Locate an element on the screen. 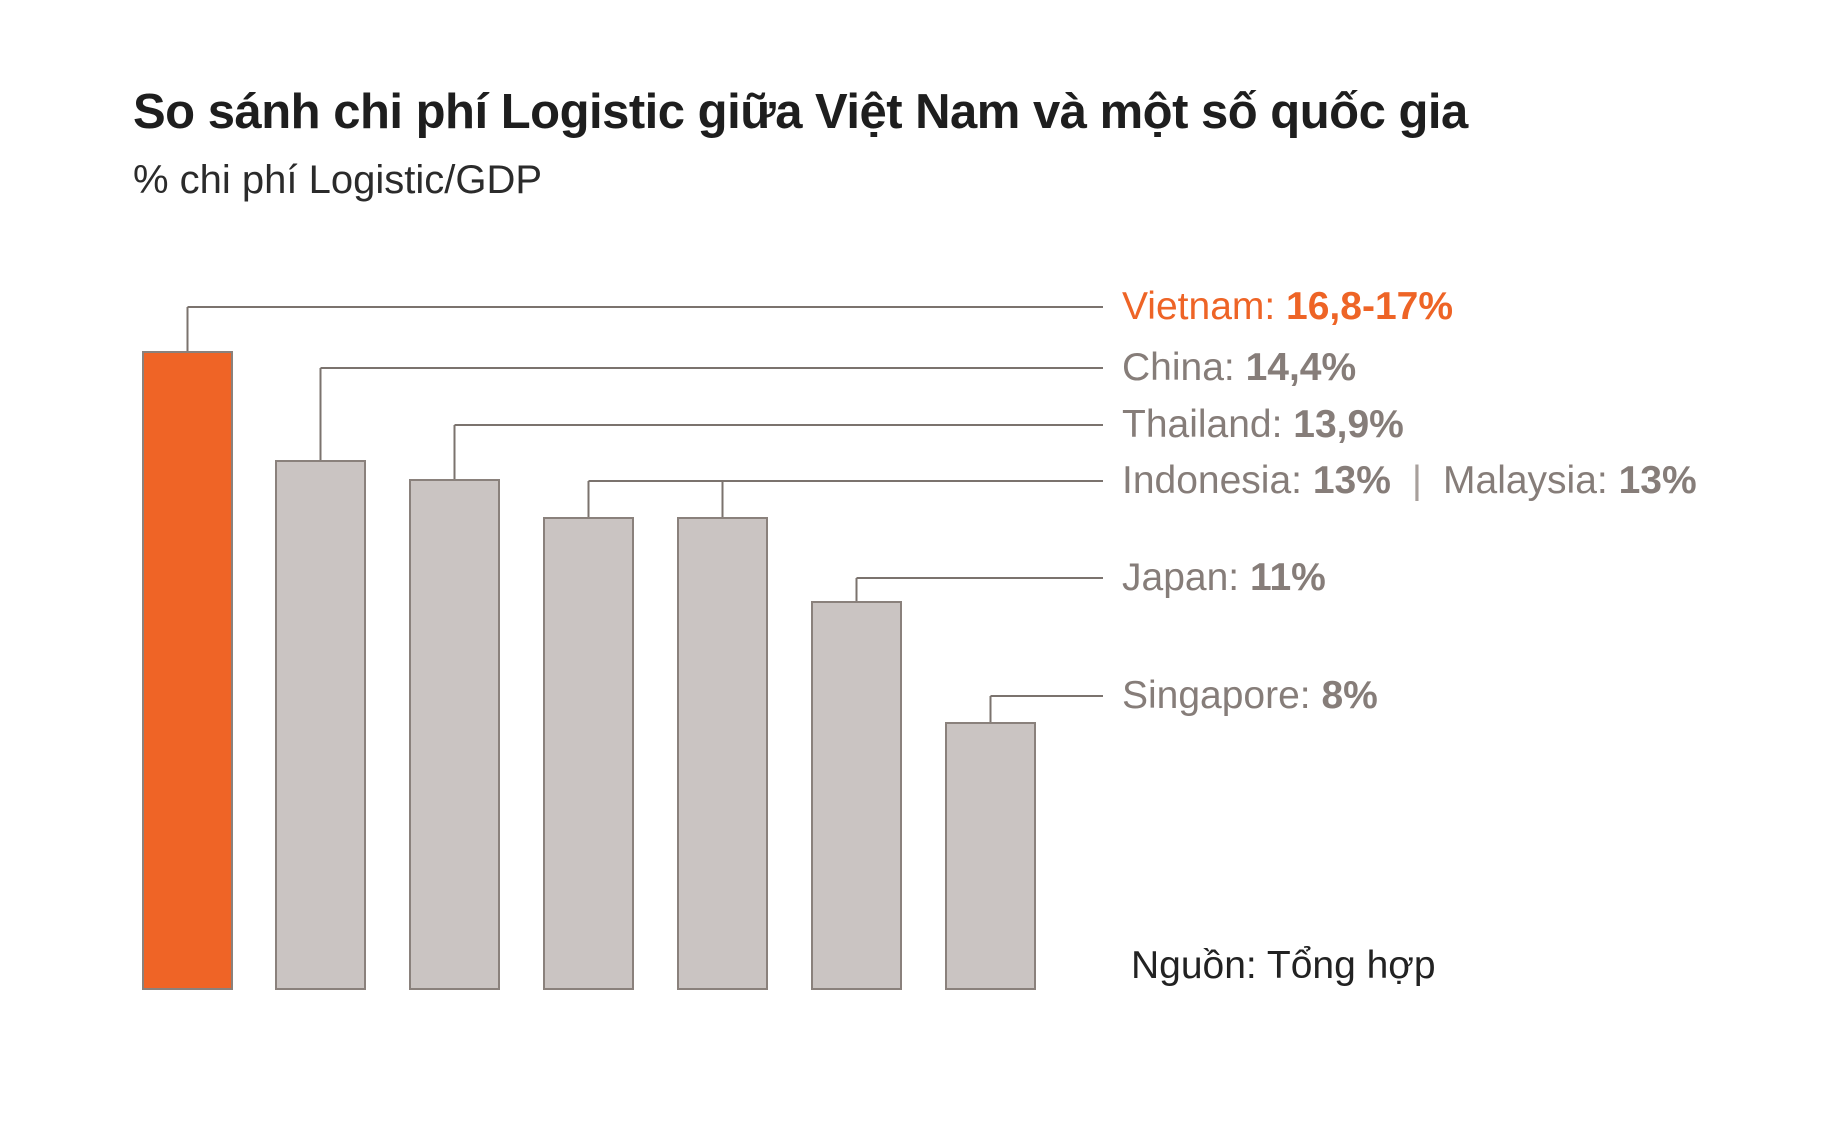 The height and width of the screenshot is (1126, 1825). callout-indonesia-malaysia: Indonesia: 13% | Malaysia: 13% is located at coordinates (1409, 481).